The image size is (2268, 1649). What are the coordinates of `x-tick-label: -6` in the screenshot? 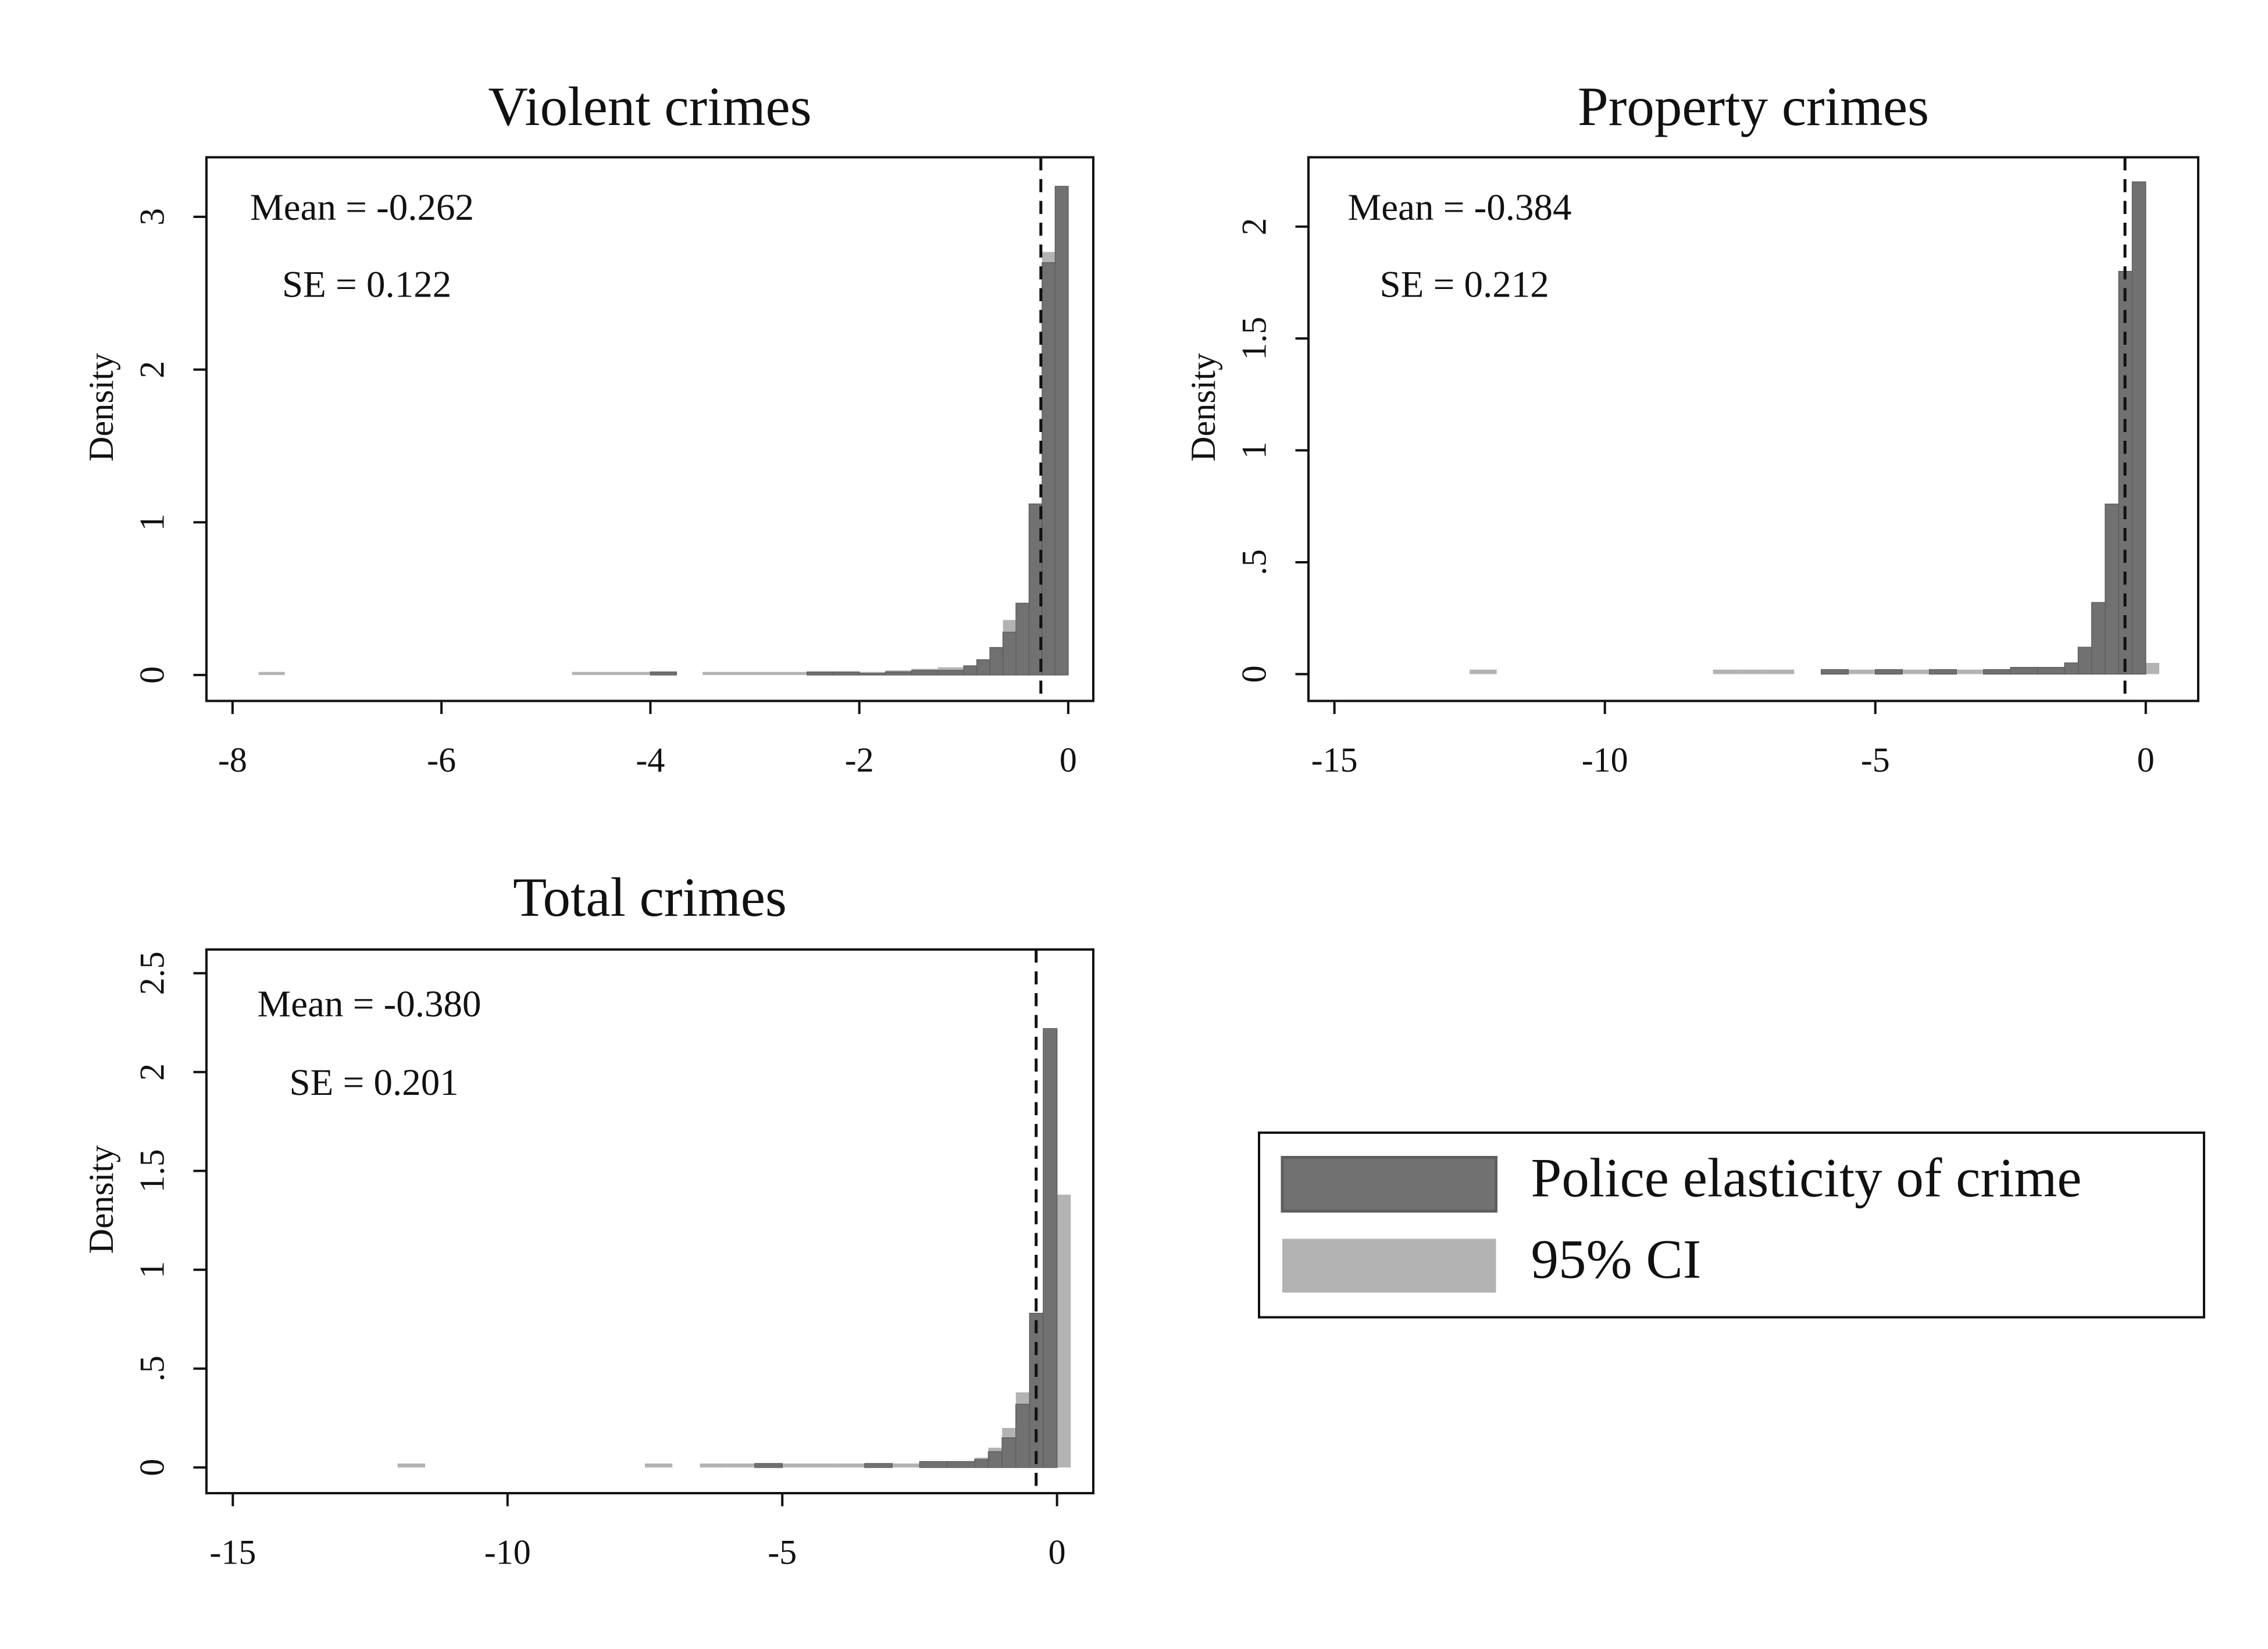 It's located at (442, 760).